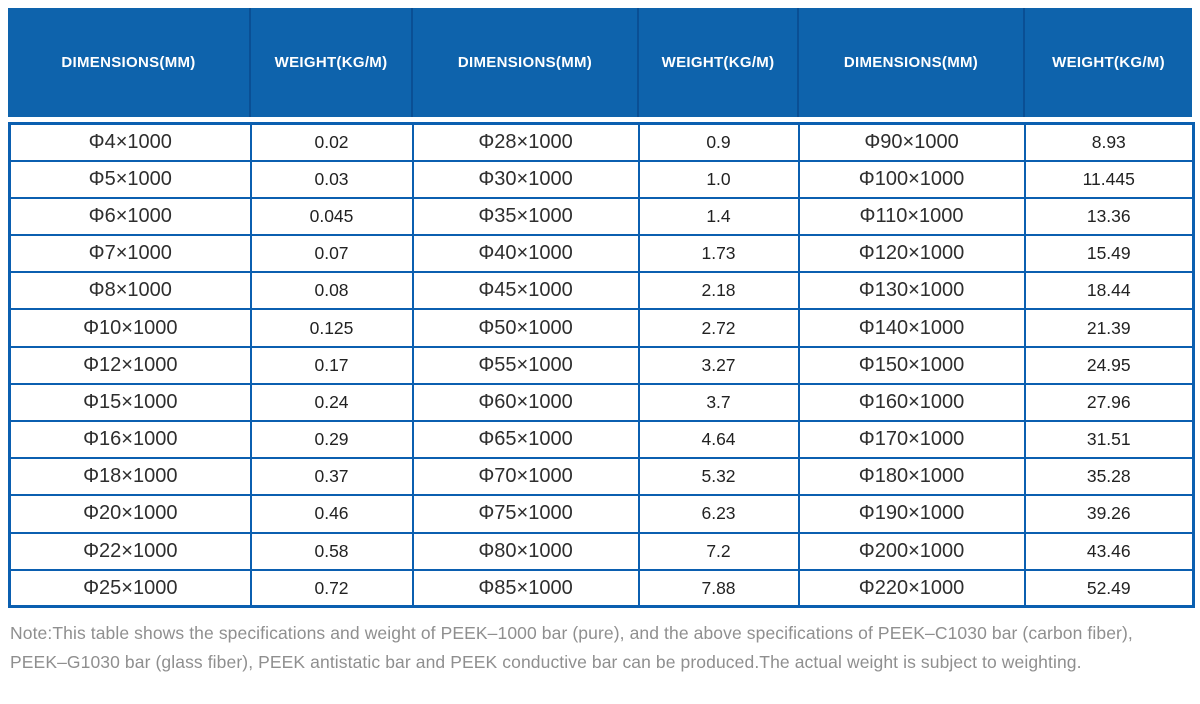 Image resolution: width=1200 pixels, height=704 pixels. What do you see at coordinates (130, 588) in the screenshot?
I see `dimension-cell: Φ25×1000` at bounding box center [130, 588].